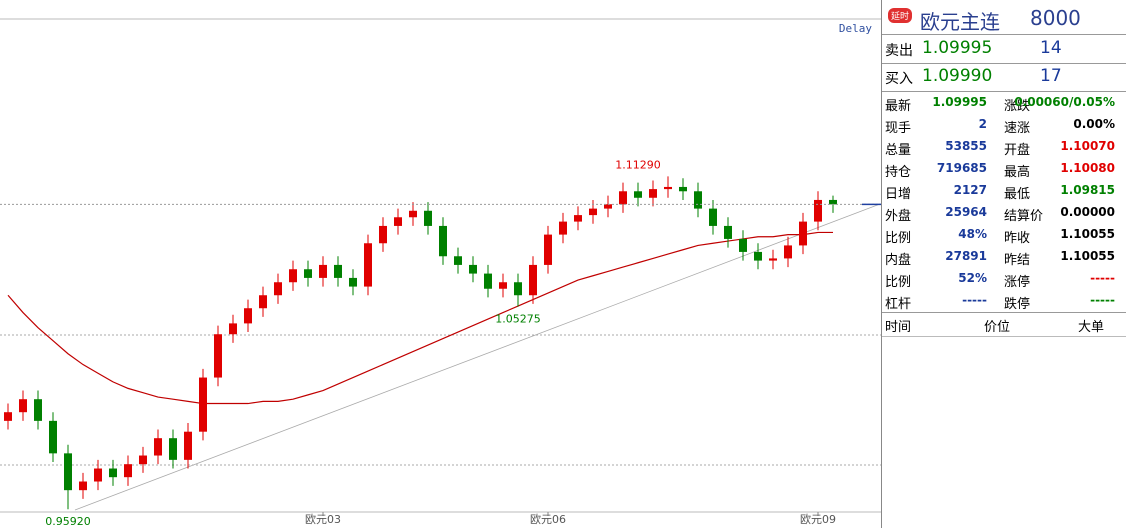 The height and width of the screenshot is (532, 1126). What do you see at coordinates (900, 15) in the screenshot?
I see `delay-badge: 延时` at bounding box center [900, 15].